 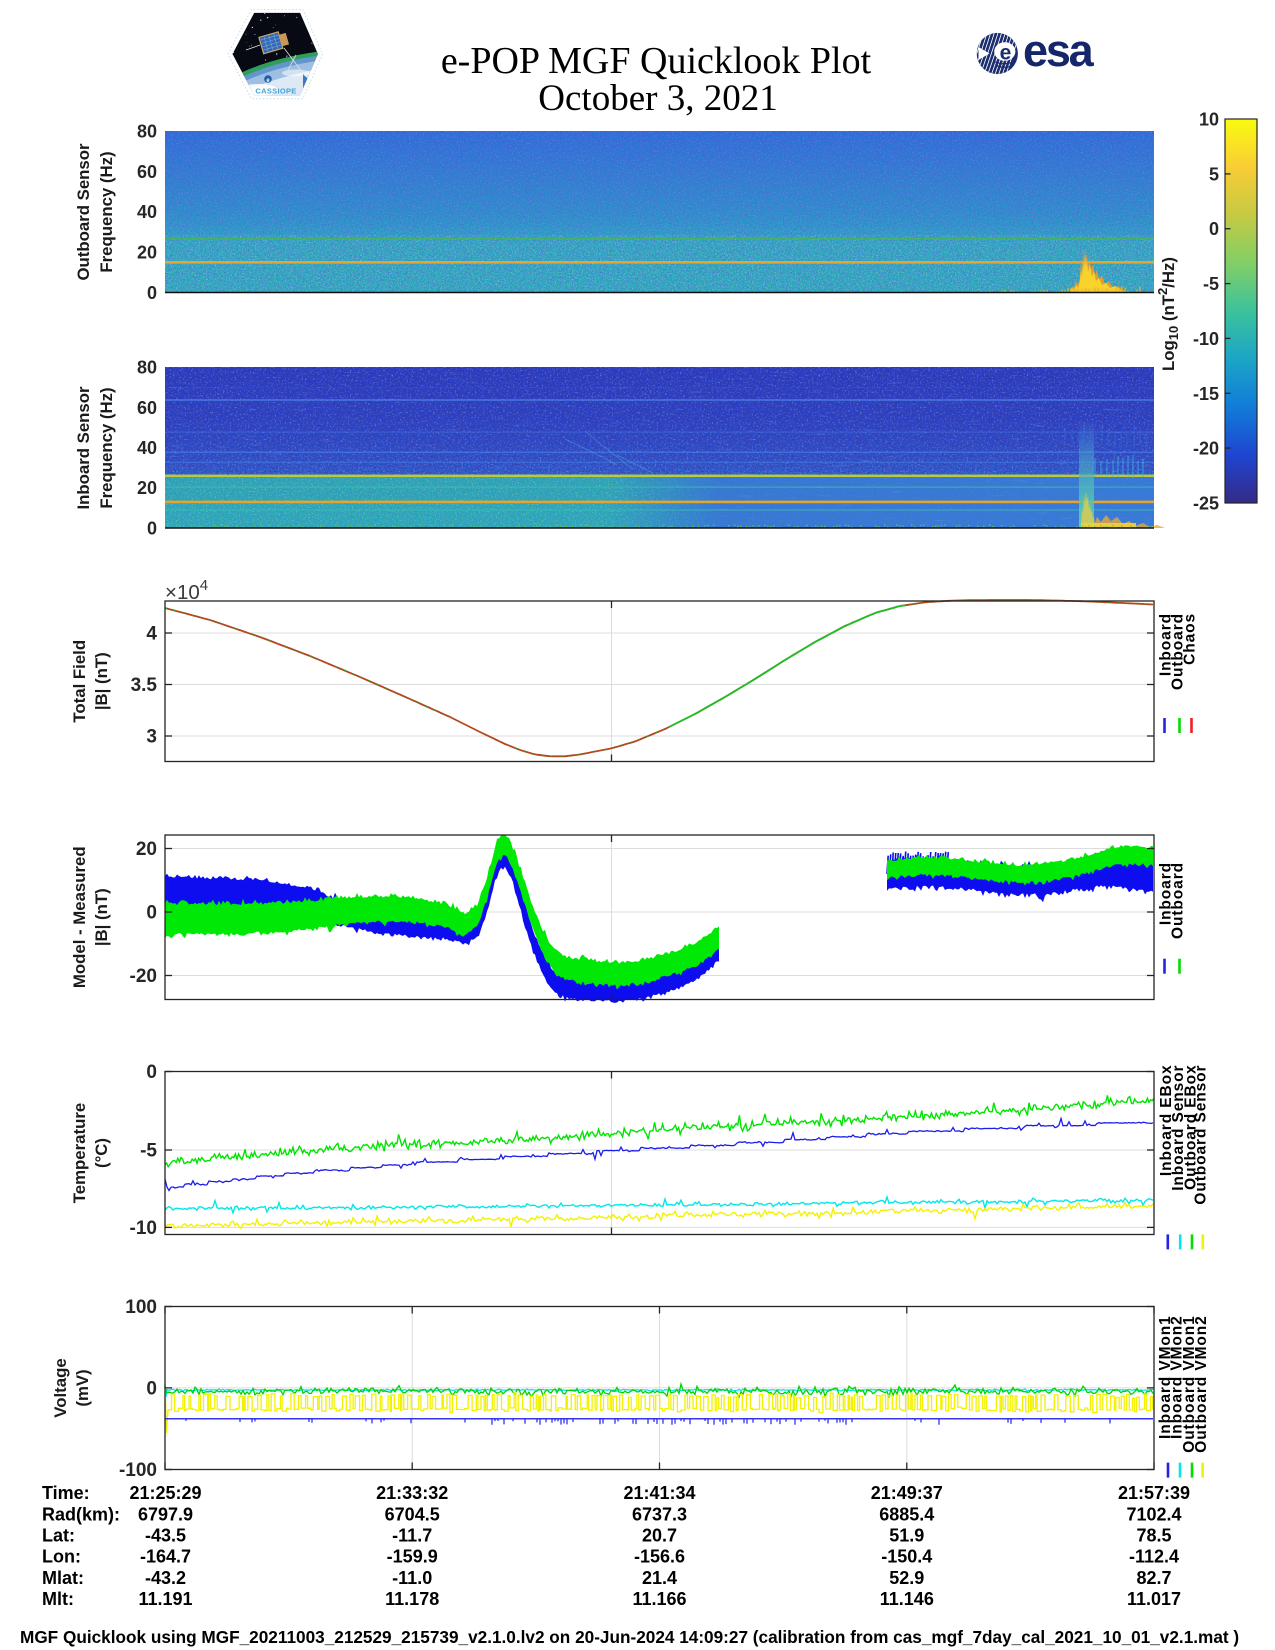 What do you see at coordinates (657, 98) in the screenshot?
I see `svg-text: October 3, 2021` at bounding box center [657, 98].